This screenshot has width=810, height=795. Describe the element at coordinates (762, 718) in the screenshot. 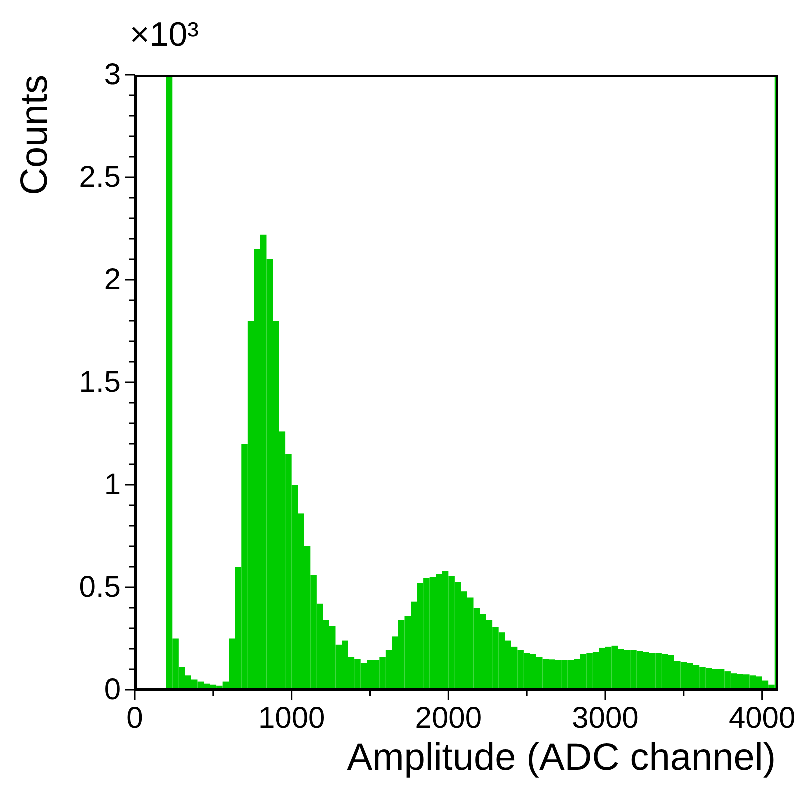

I see `x-tick-label: 4000` at that location.